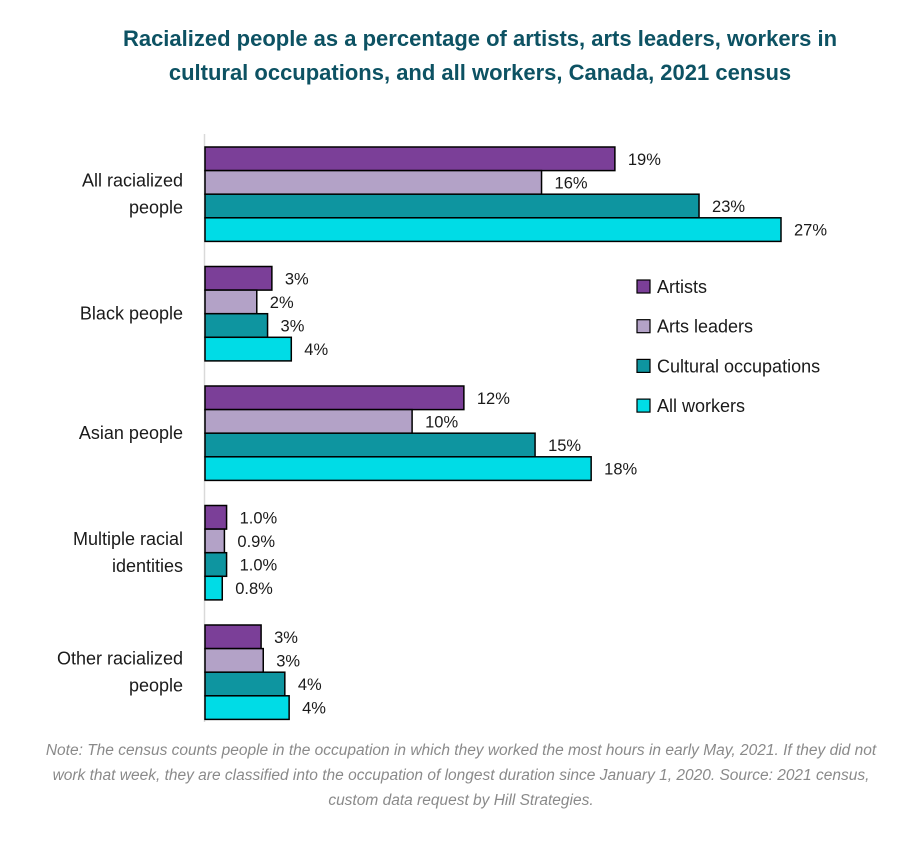 The image size is (914, 845). What do you see at coordinates (738, 366) in the screenshot?
I see `legend-label: Cultural occupations` at bounding box center [738, 366].